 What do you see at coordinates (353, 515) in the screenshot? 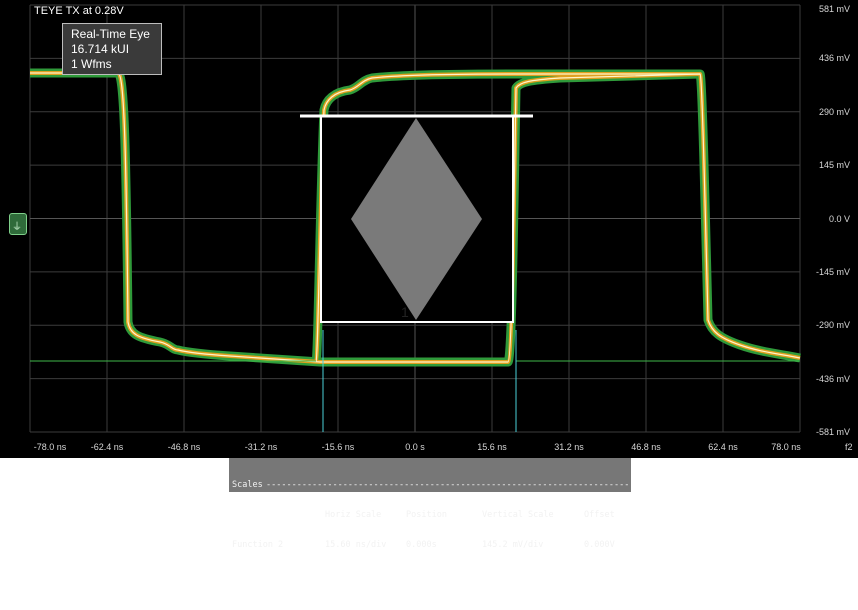
I see `header-horiz-scale: Horiz Scale` at bounding box center [353, 515].